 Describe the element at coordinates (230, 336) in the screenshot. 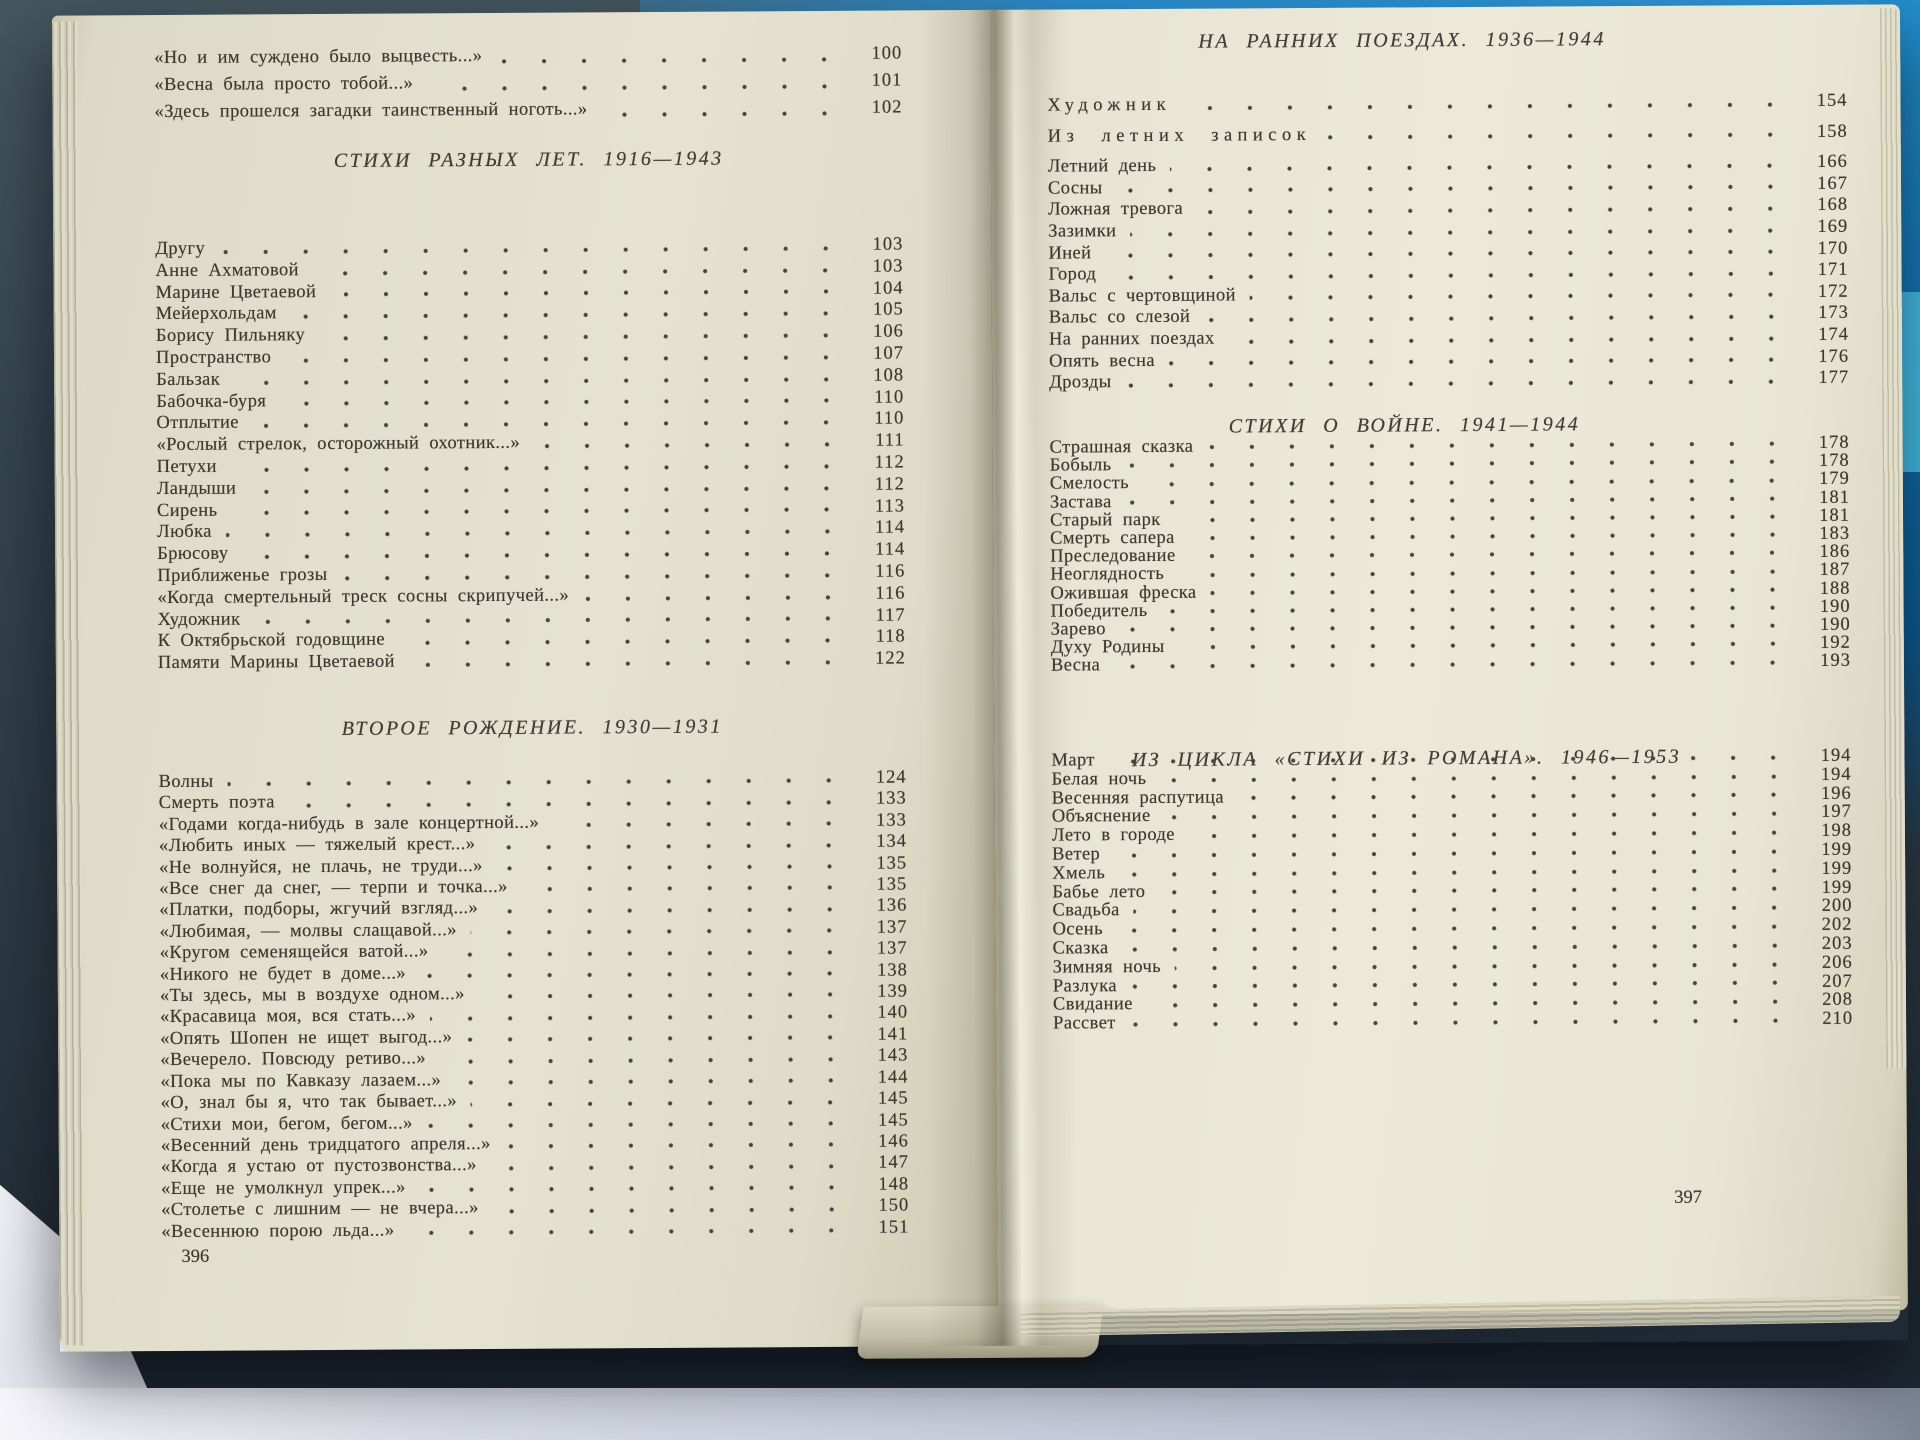

I see `toc-entry-title: Борису Пильняку` at that location.